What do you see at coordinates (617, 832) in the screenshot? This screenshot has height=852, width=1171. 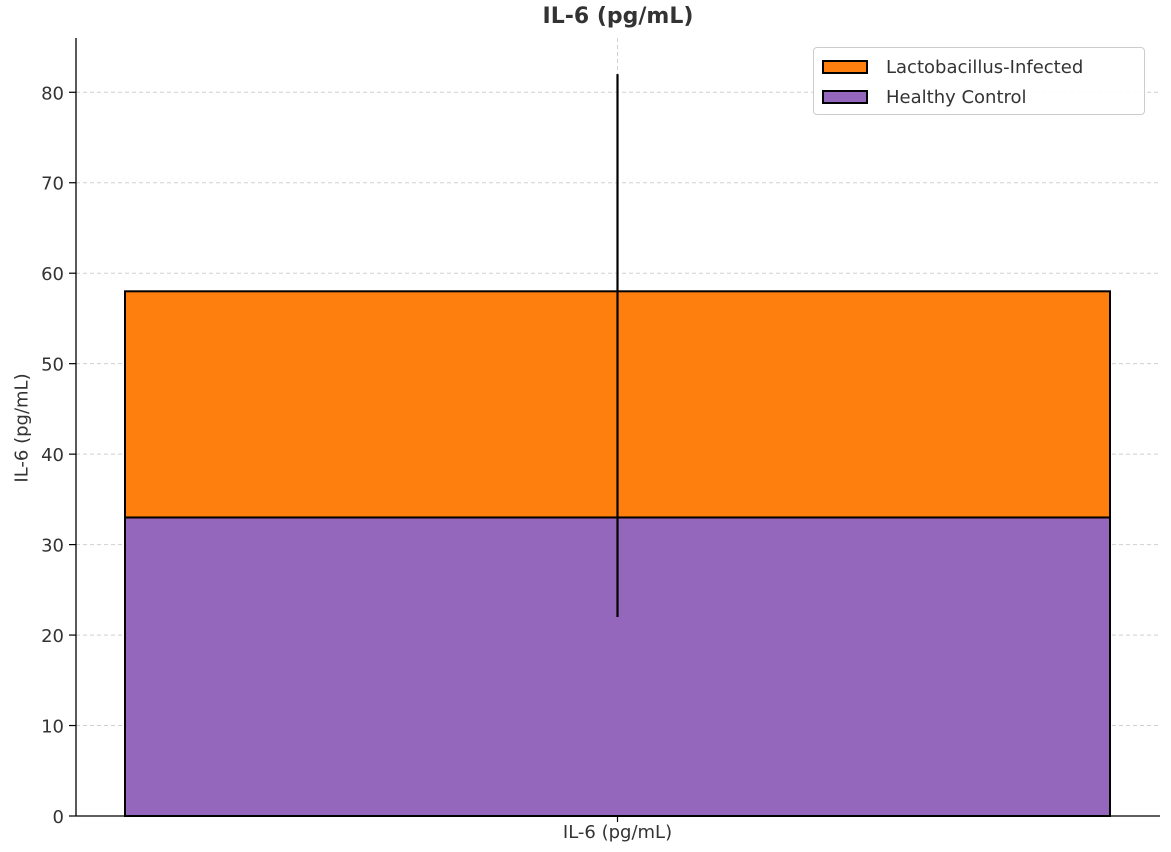 I see `x-tick-label: IL-6 (pg/mL)` at bounding box center [617, 832].